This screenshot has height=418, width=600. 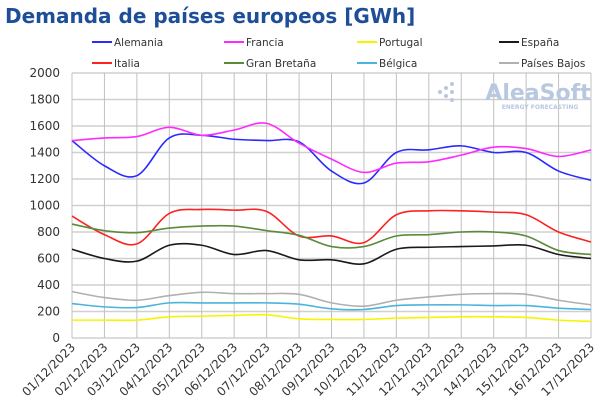 I want to click on y-tick-label: 1000, so click(x=44, y=206).